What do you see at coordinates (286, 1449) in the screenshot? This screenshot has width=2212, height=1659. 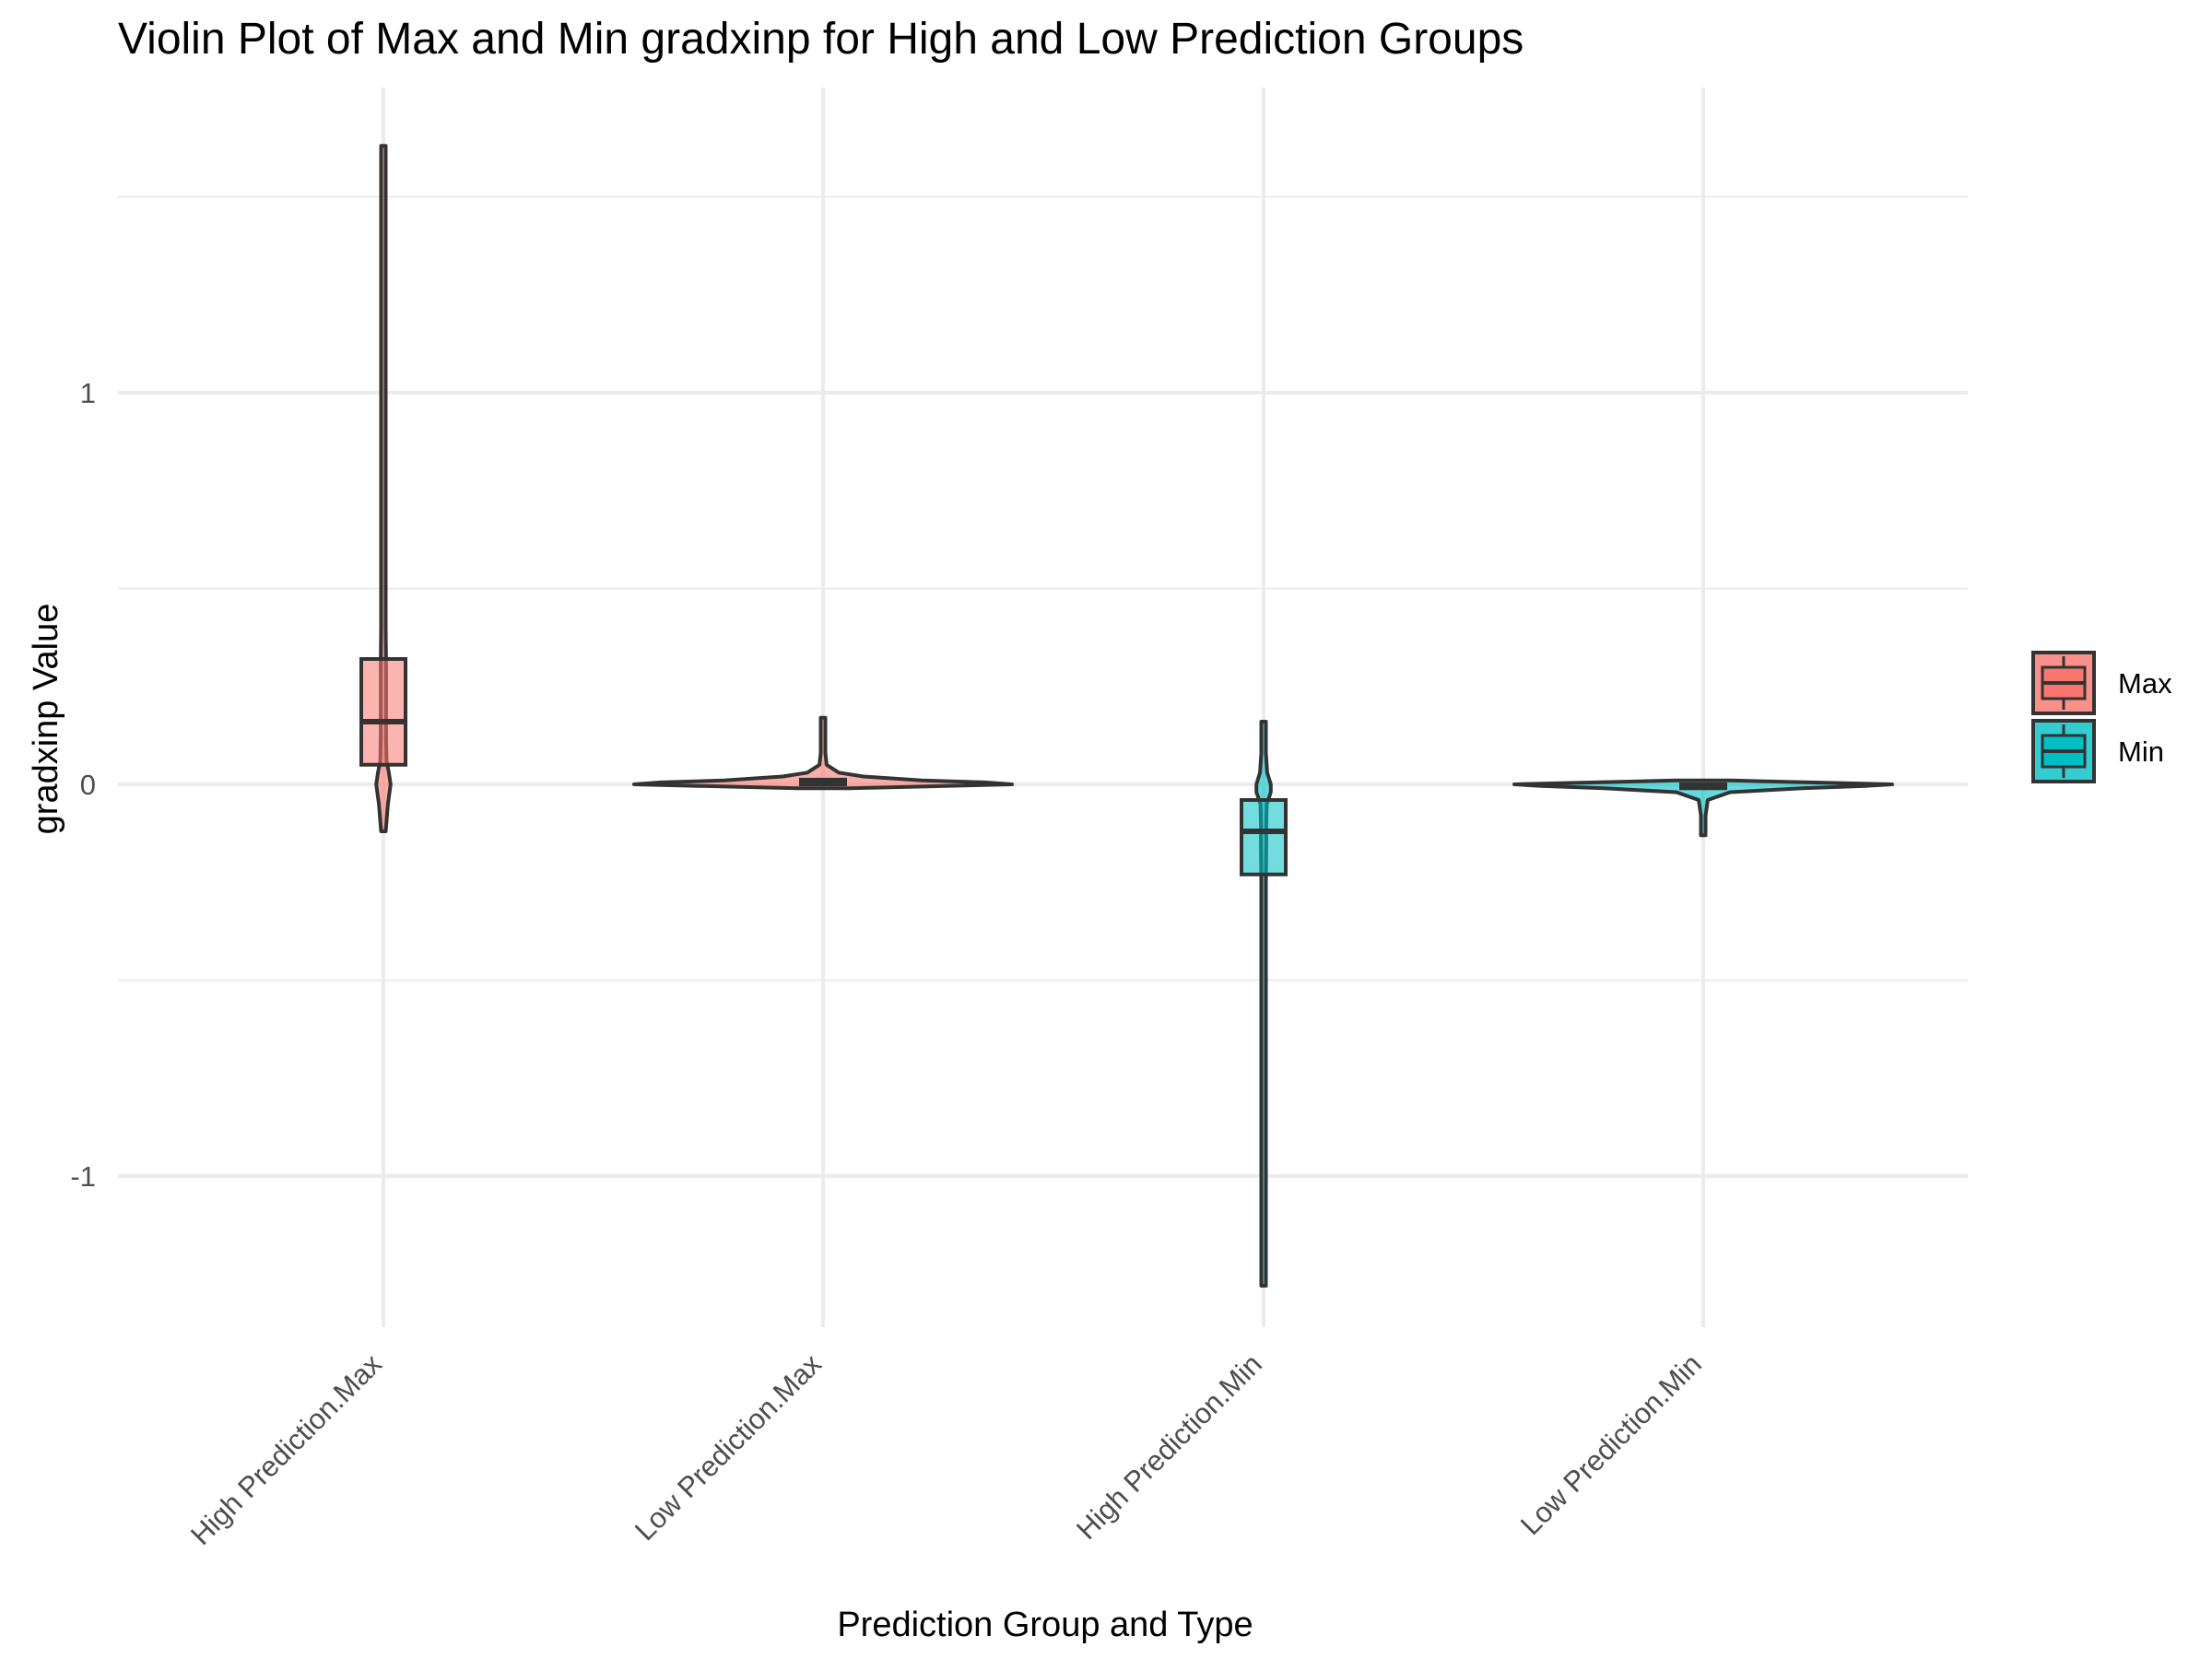 I see `x-tick-label: High Prediction.Max` at bounding box center [286, 1449].